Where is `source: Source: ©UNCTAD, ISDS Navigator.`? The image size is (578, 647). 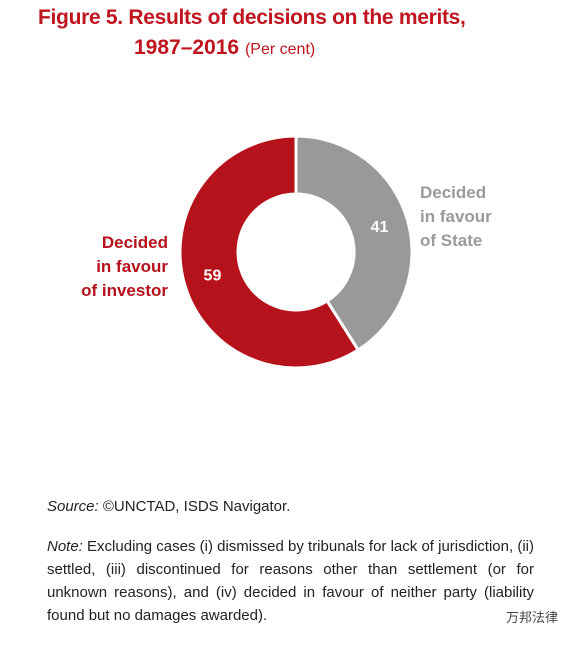
source: Source: ©UNCTAD, ISDS Navigator. is located at coordinates (168, 506).